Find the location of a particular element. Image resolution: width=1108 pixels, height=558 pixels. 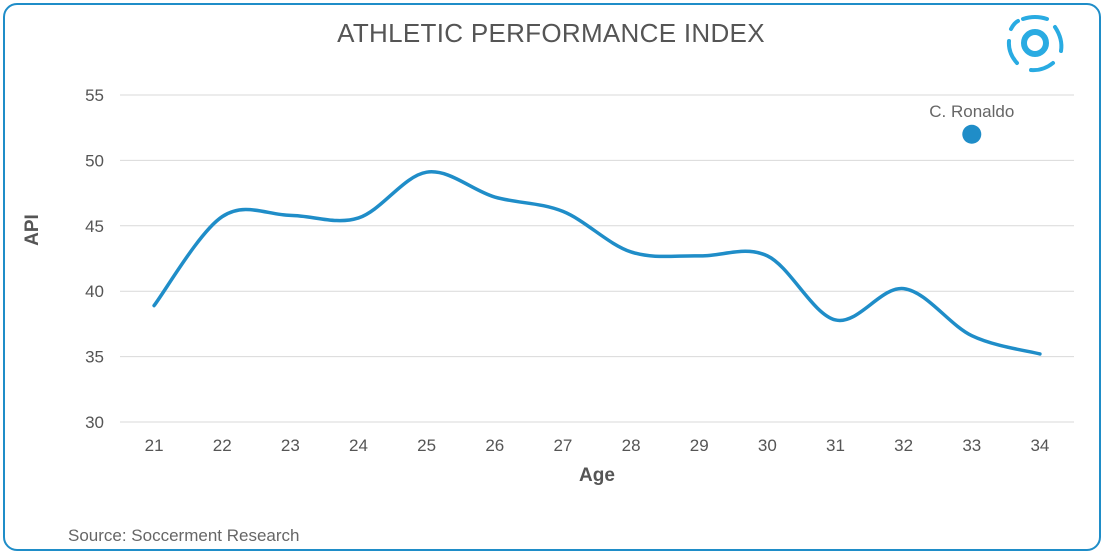

x-tick-label: 32 is located at coordinates (903, 445).